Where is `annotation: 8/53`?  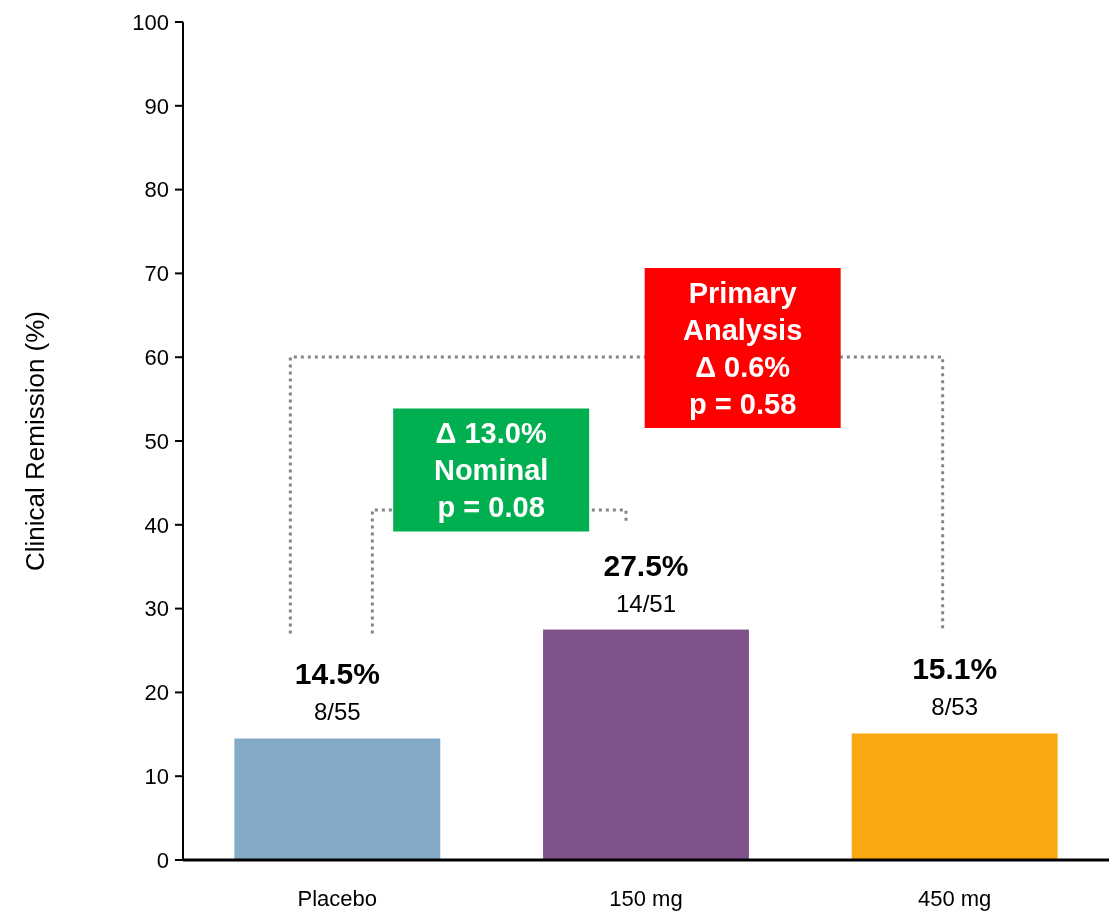
annotation: 8/53 is located at coordinates (955, 707).